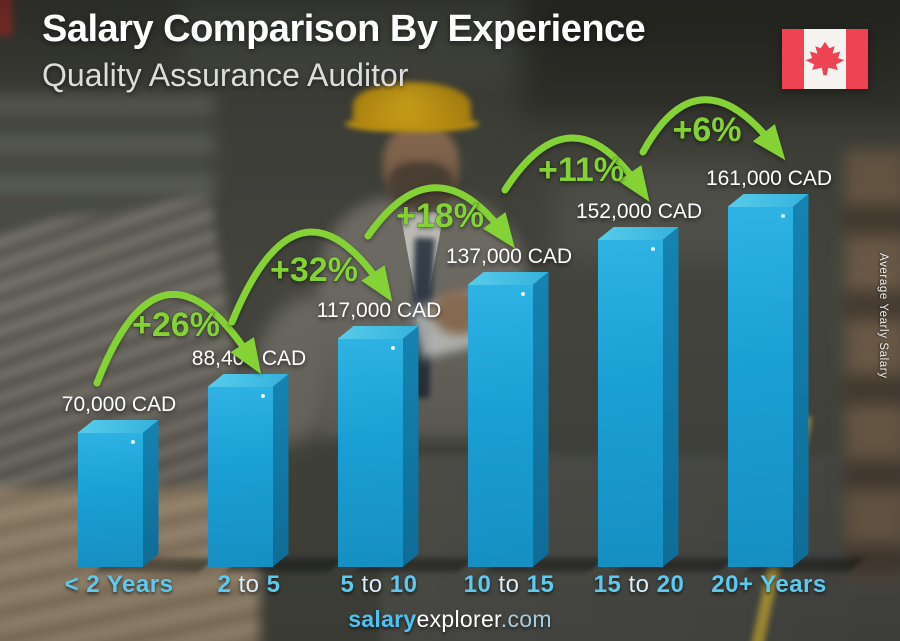 The image size is (900, 641). What do you see at coordinates (344, 29) in the screenshot?
I see `page-title: Salary Comparison By Experience` at bounding box center [344, 29].